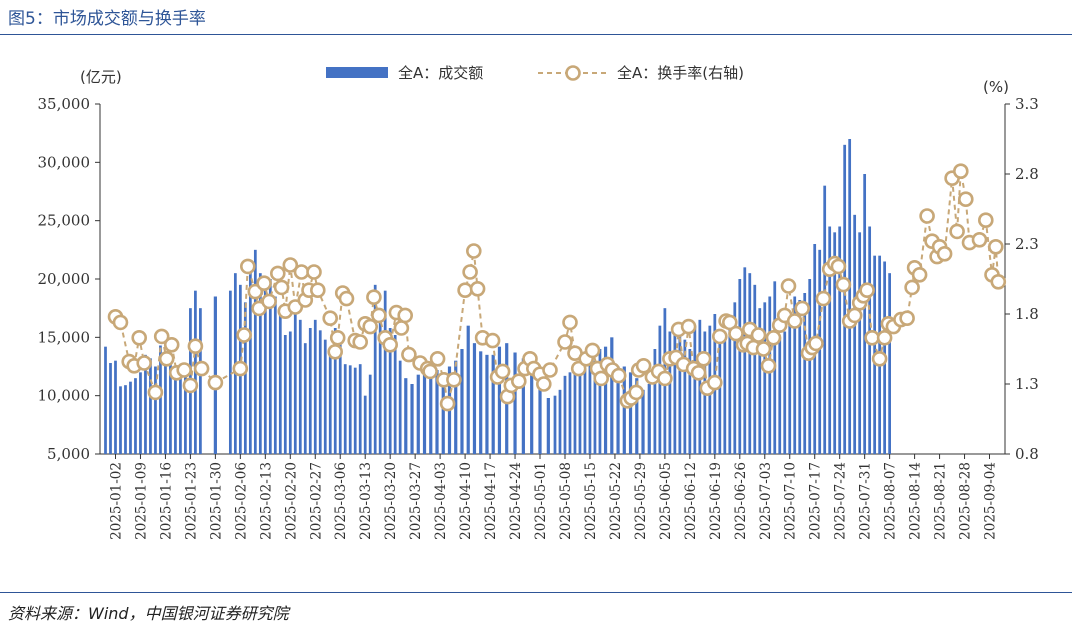 This screenshot has width=1080, height=628. Describe the element at coordinates (1022, 279) in the screenshot. I see `right-axis-ticks: 0.8 1.3 1.8 2.3 2.8 3.3` at that location.